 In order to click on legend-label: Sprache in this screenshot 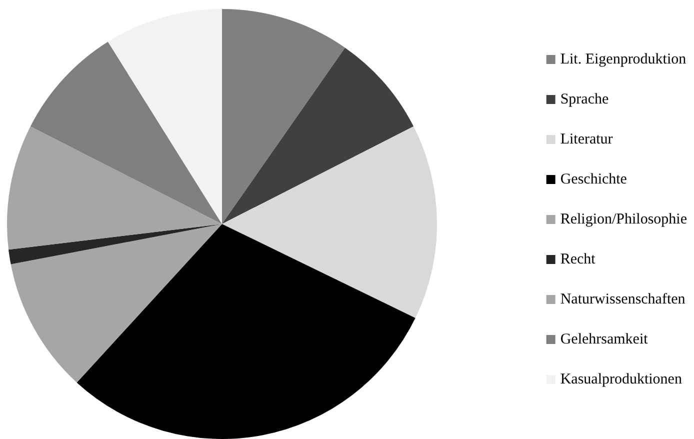, I will do `click(584, 100)`.